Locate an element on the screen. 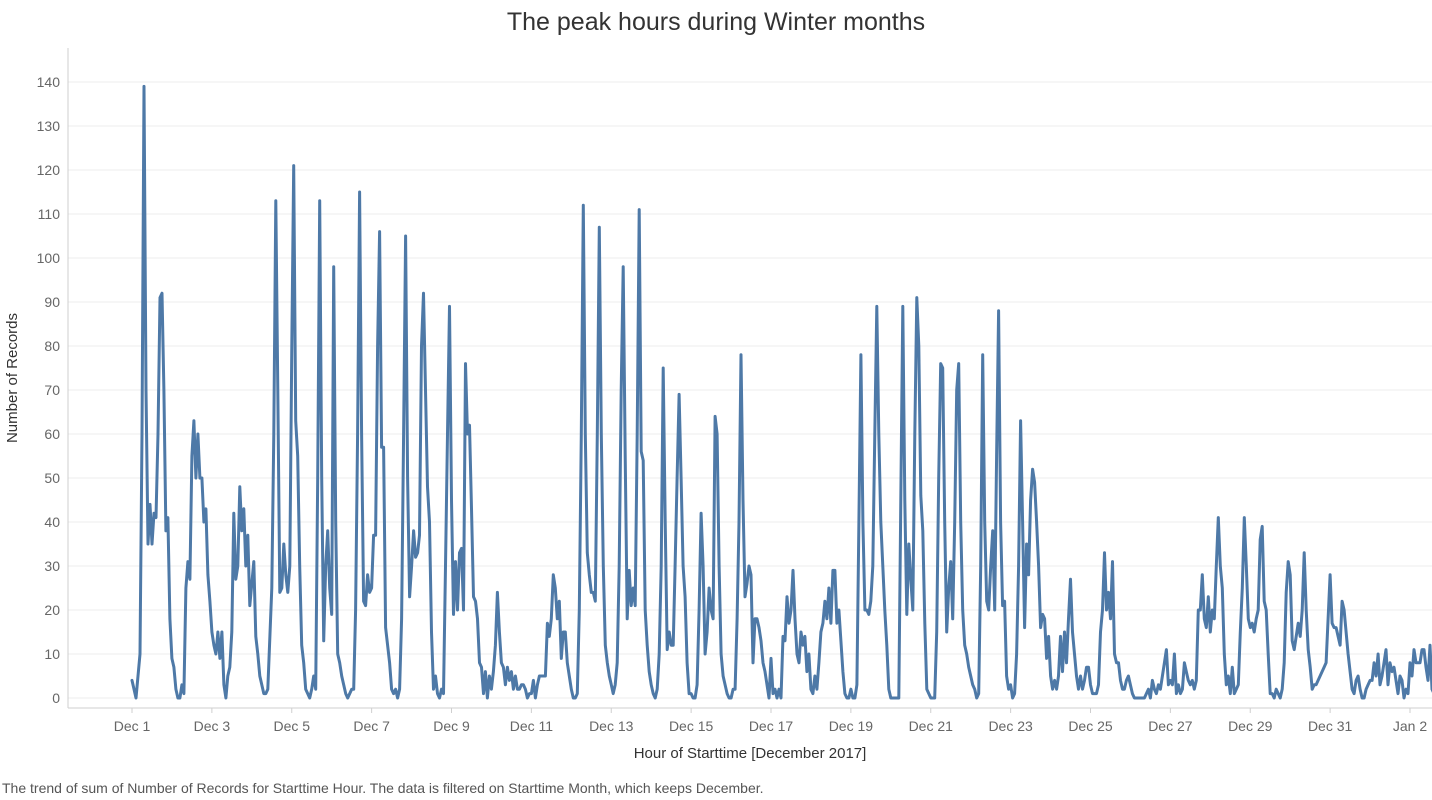  x-tick-label: Dec 21 is located at coordinates (931, 726).